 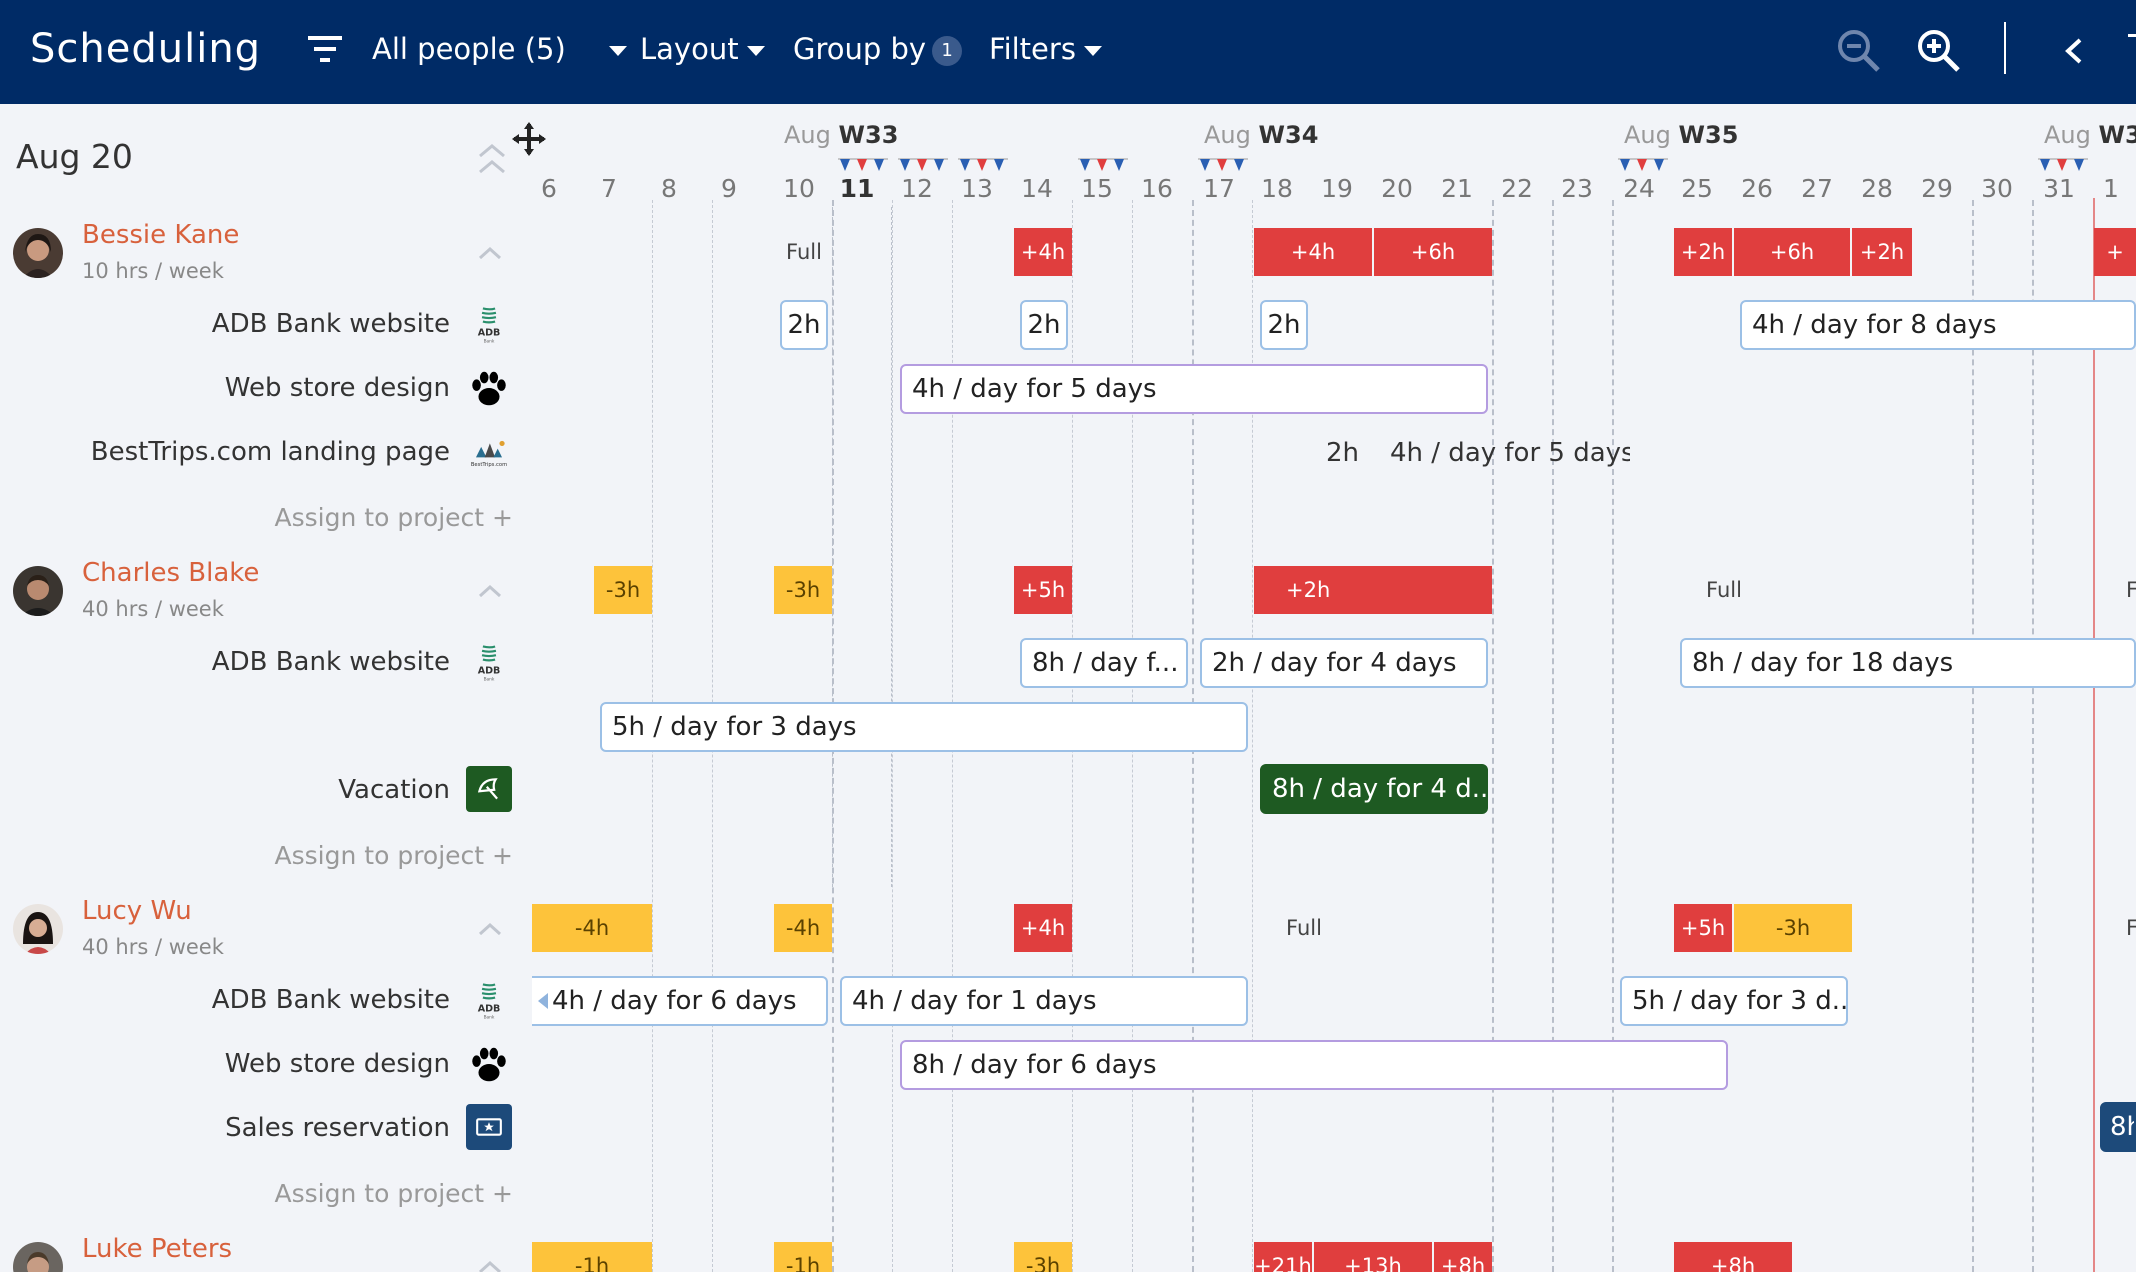 What do you see at coordinates (1908, 663) in the screenshot?
I see `assignment-bar: 8h / day for 18 days` at bounding box center [1908, 663].